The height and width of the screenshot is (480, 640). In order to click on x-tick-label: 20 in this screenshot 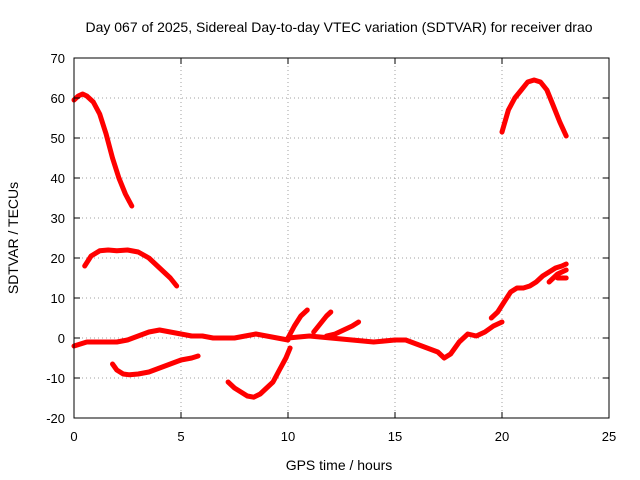, I will do `click(502, 436)`.